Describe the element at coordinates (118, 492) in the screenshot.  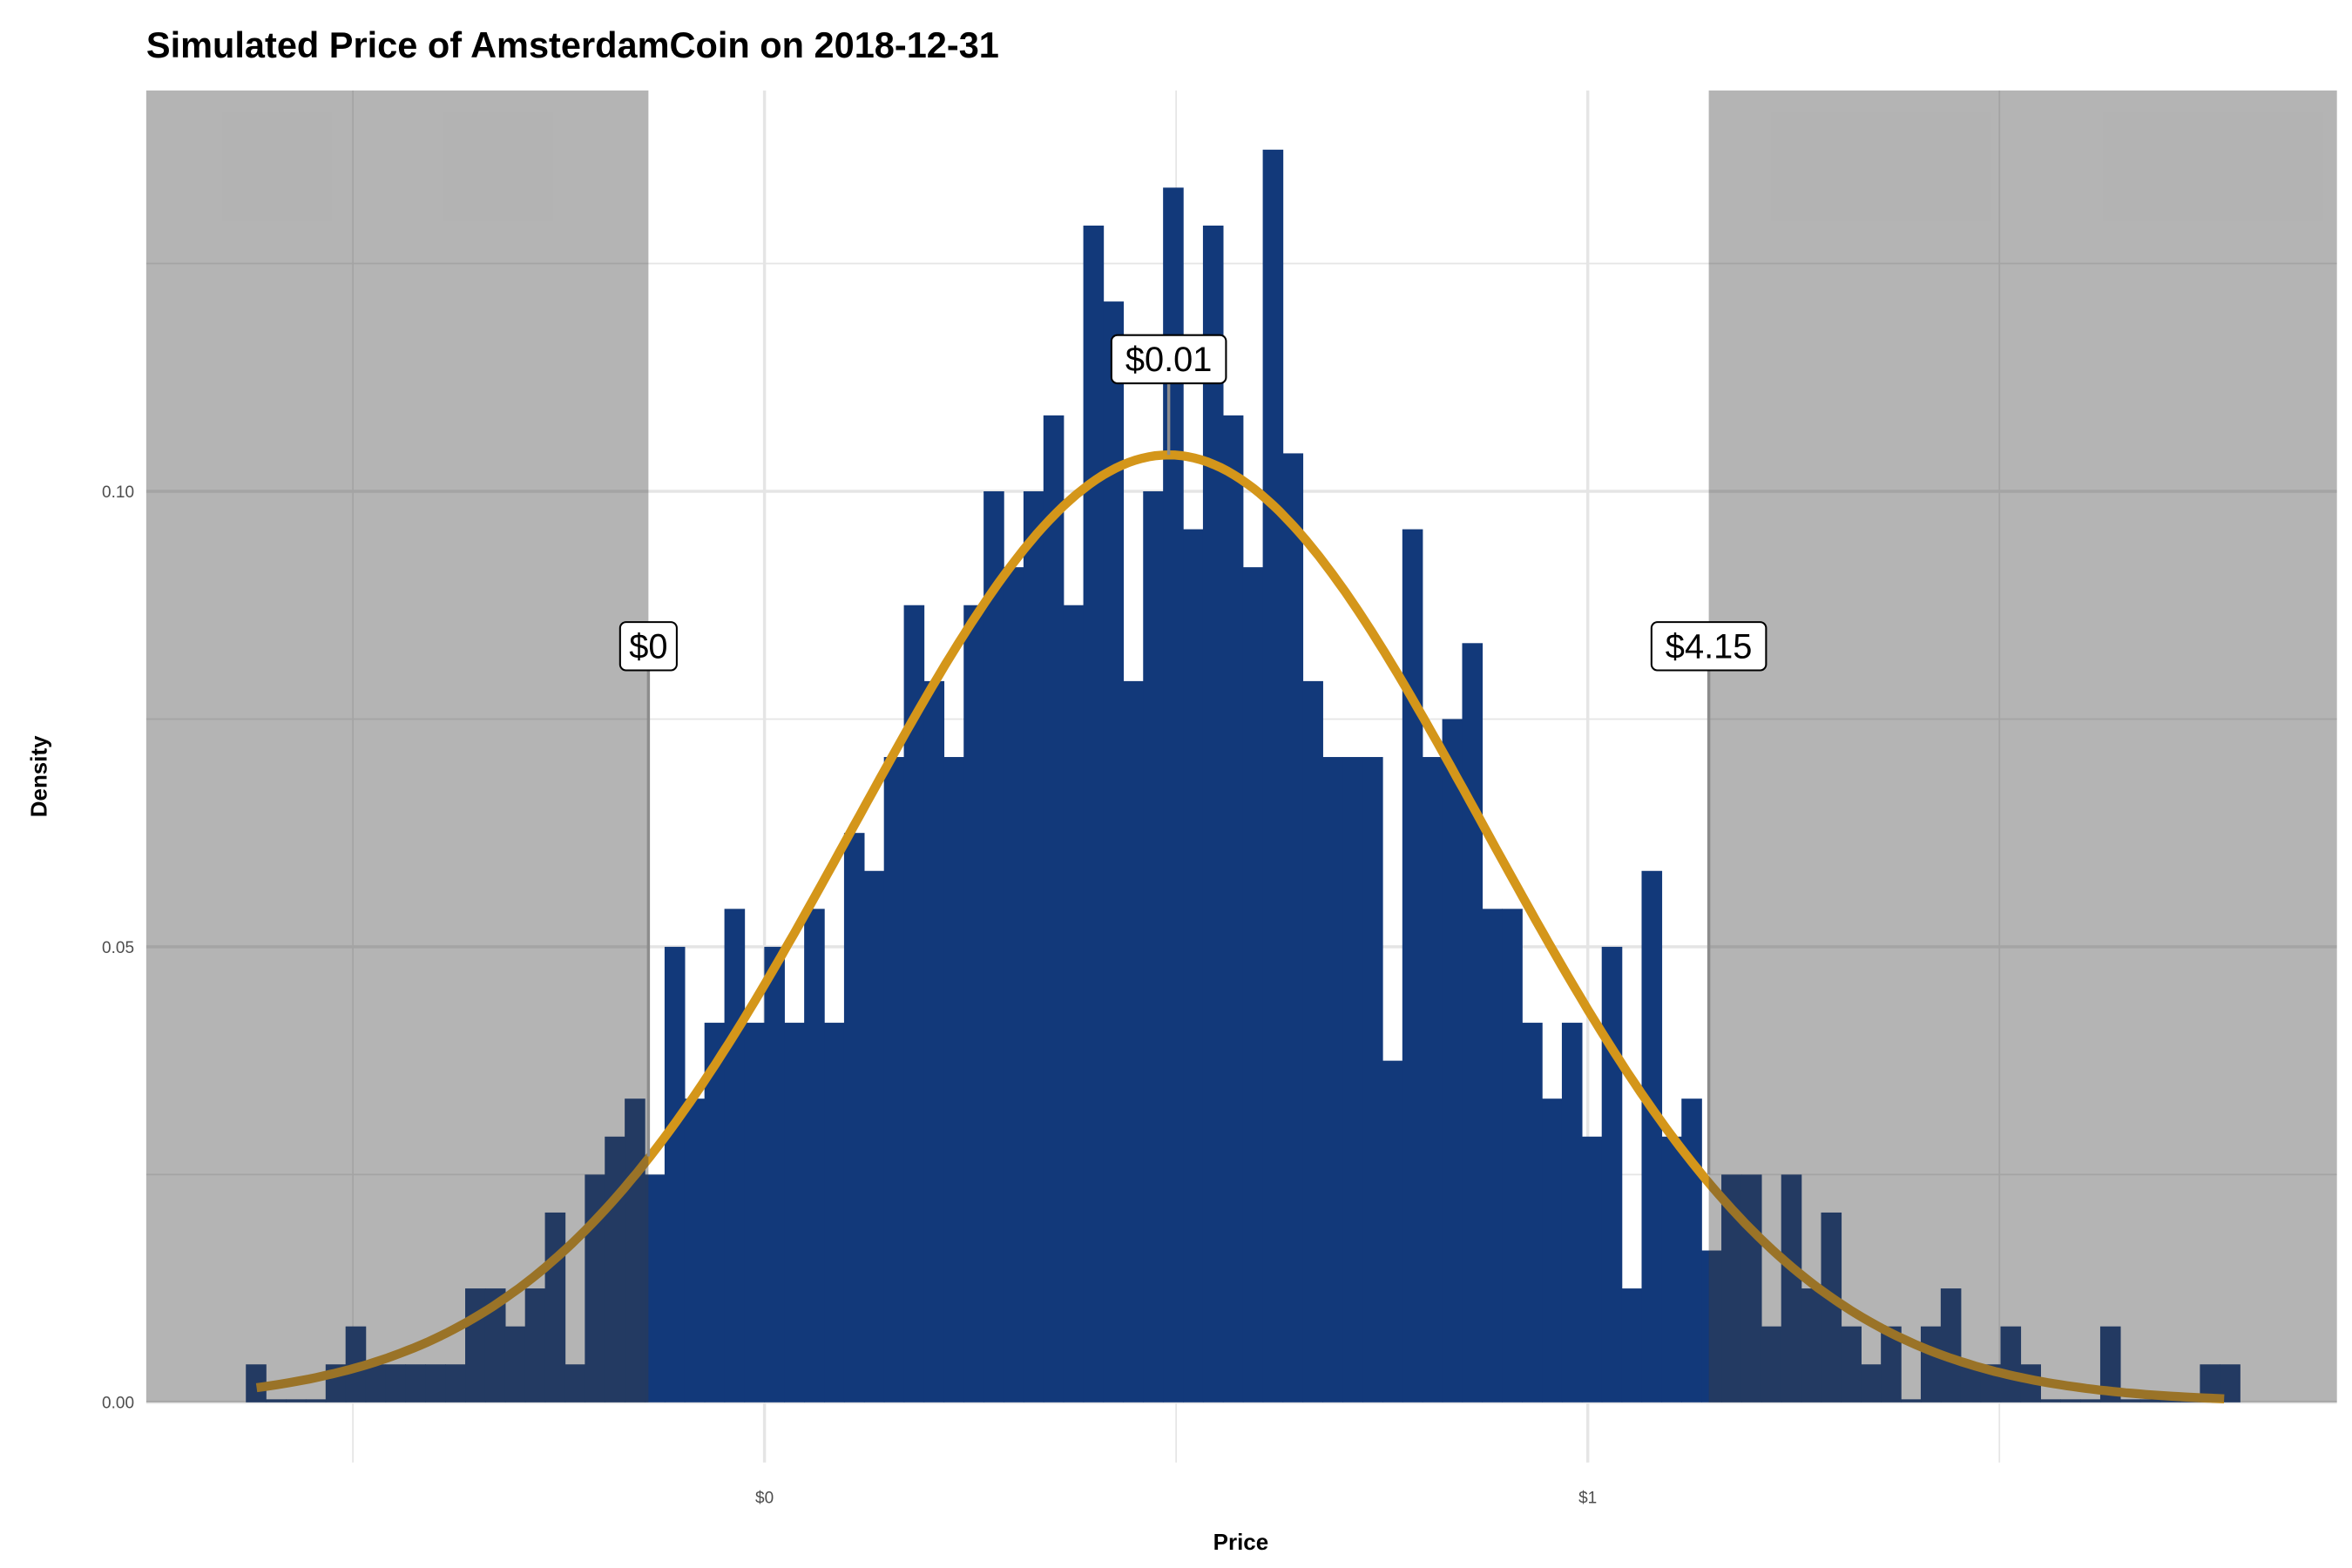
I see `y-tick-label: 0.10` at that location.